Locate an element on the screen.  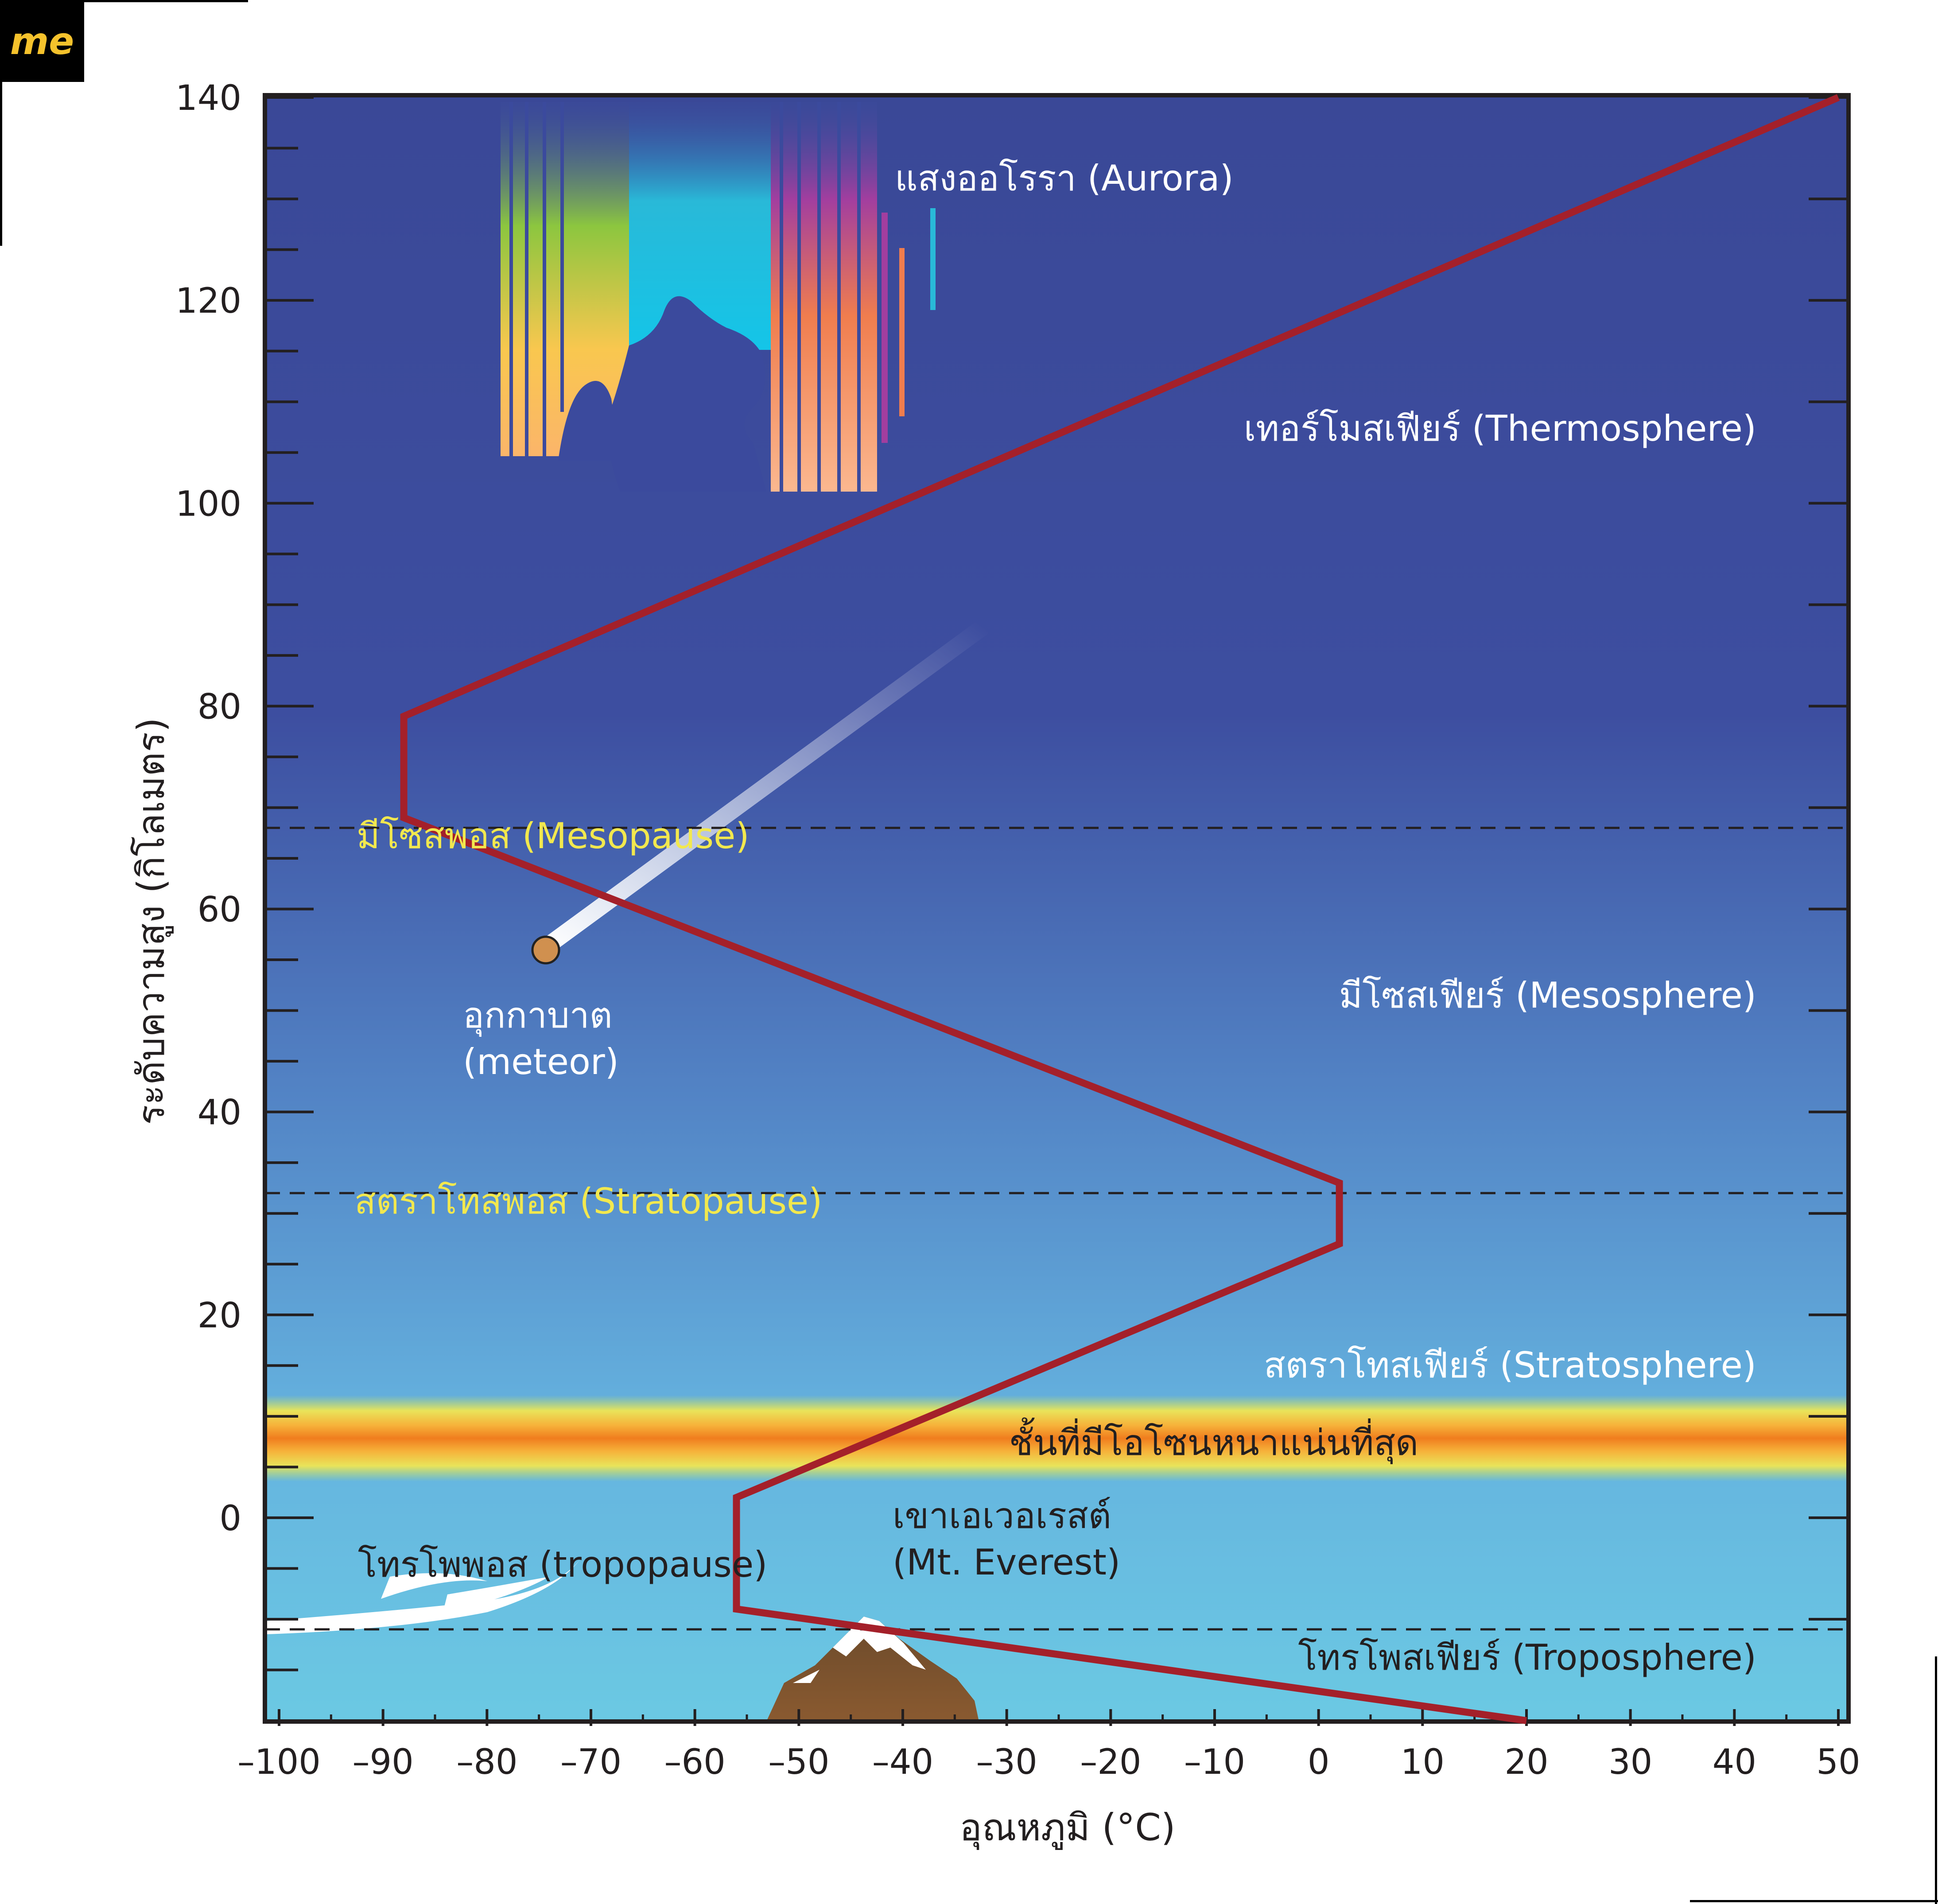
everest-label-line1: เขาเอเวอเรสต์ is located at coordinates (1002, 1516).